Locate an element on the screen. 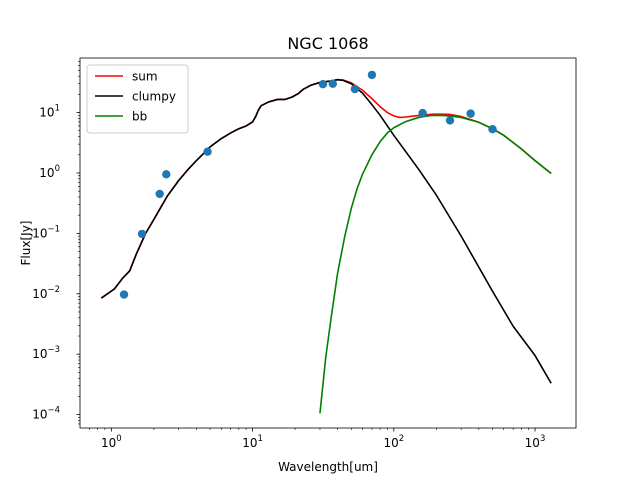  y-tick-label-exponent: 0 is located at coordinates (57, 169).